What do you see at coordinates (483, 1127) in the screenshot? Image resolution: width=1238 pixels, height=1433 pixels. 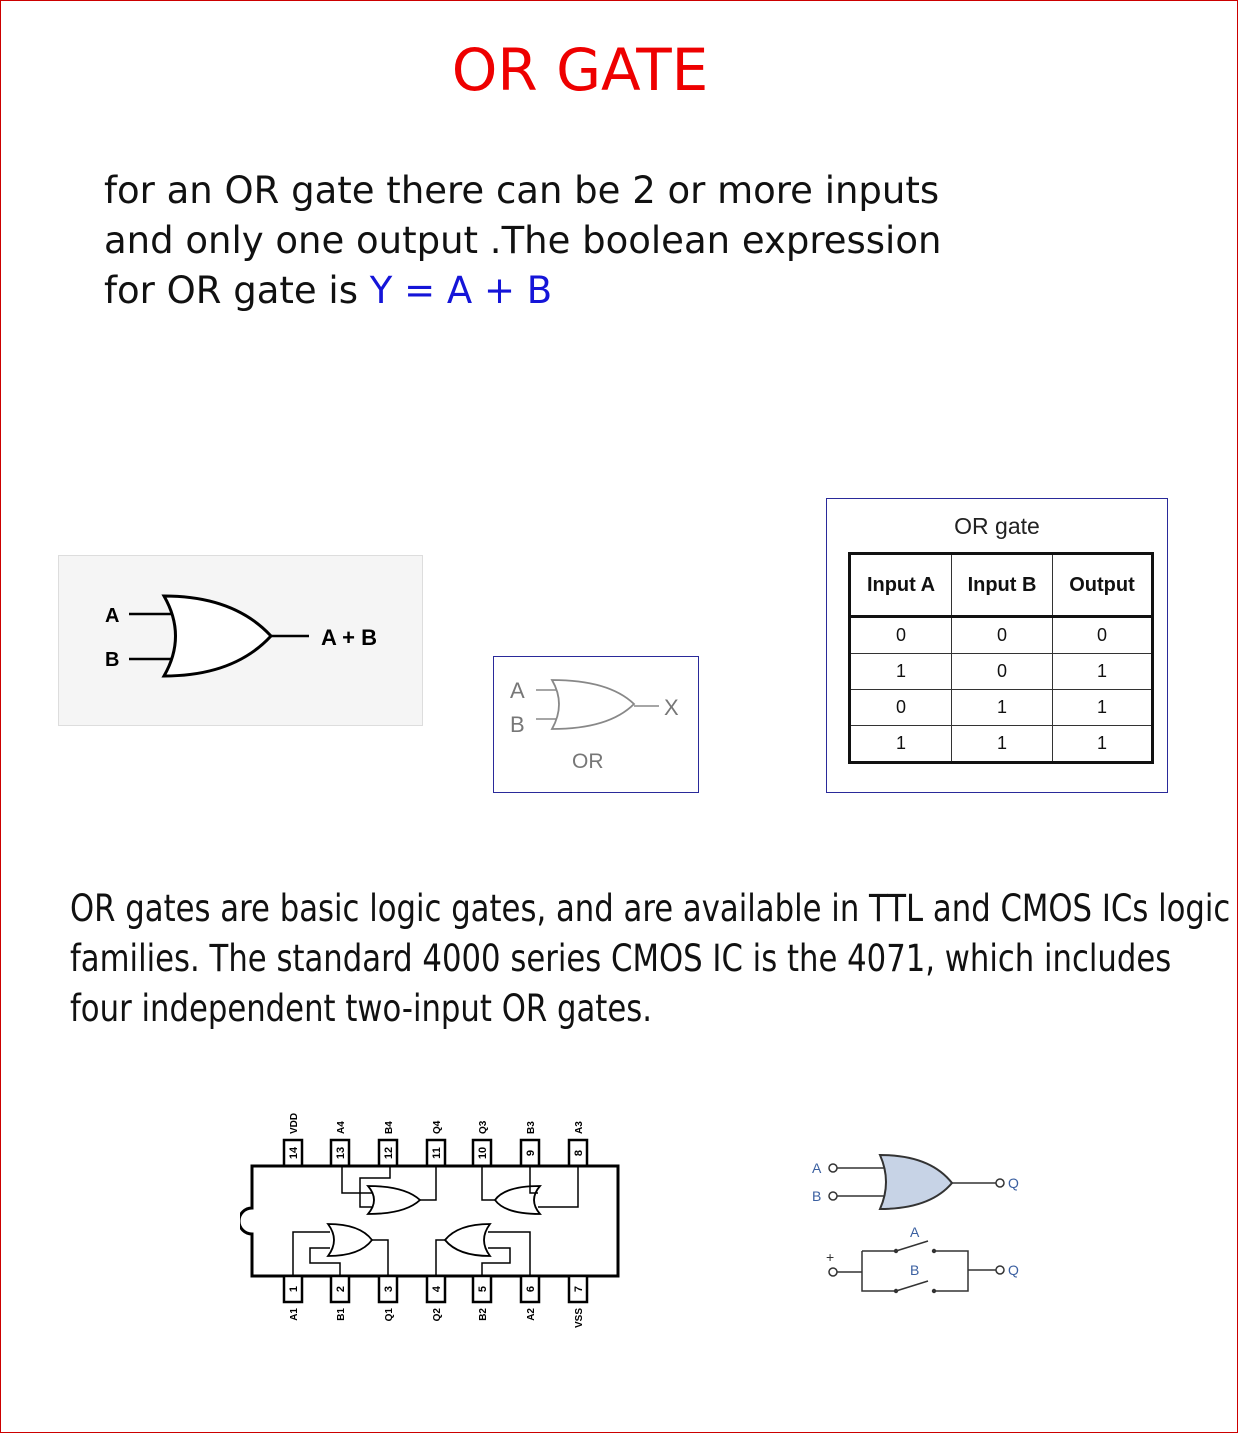 I see `ic-pin-label: Q3` at bounding box center [483, 1127].